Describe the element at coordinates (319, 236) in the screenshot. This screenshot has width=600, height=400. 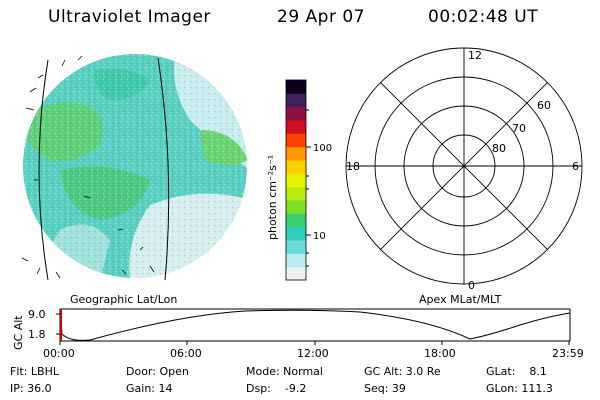
I see `colorbar-tick-10: 10` at that location.